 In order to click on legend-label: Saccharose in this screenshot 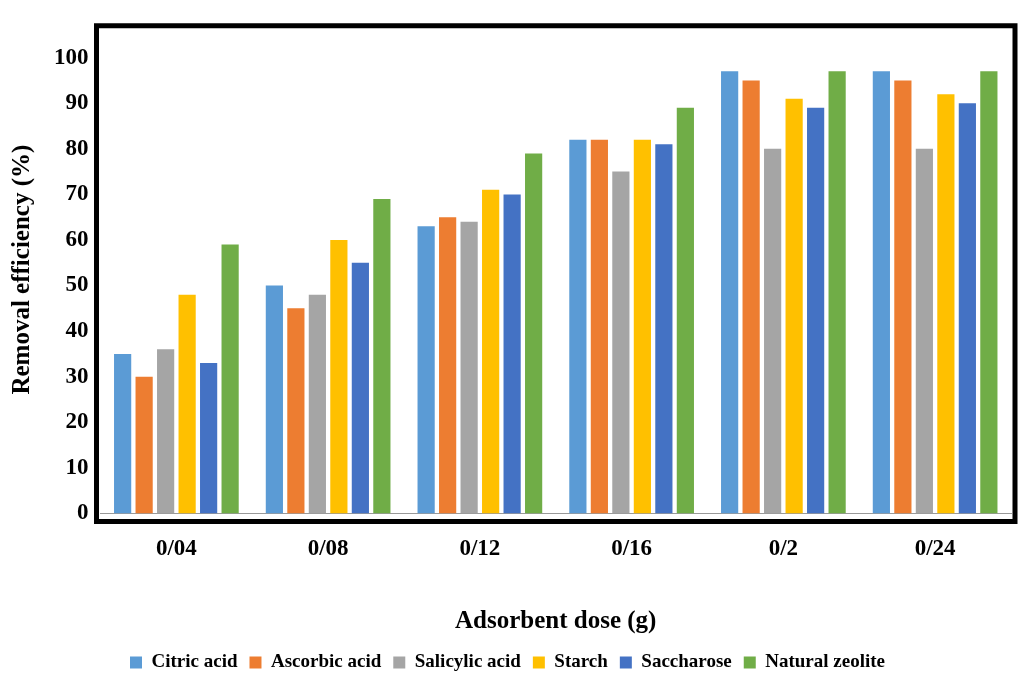, I will do `click(686, 661)`.